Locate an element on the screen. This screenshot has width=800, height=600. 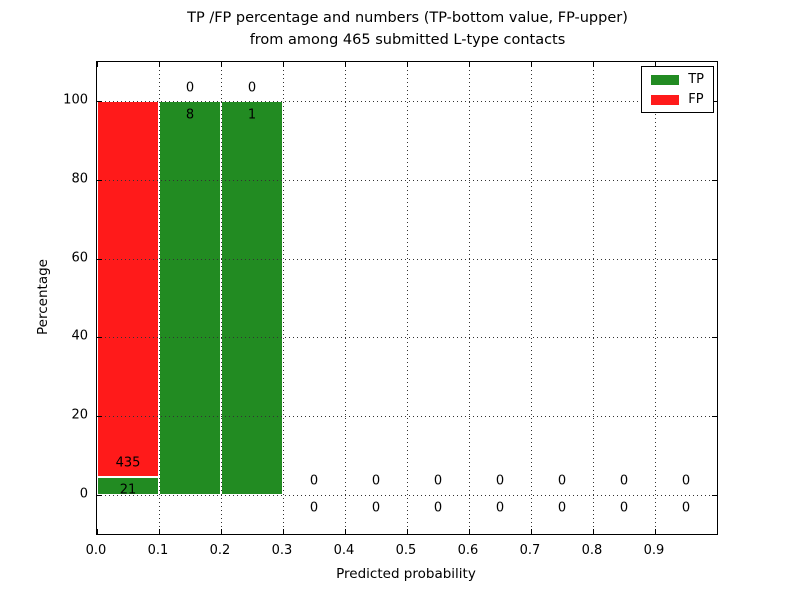
legend: TP FP is located at coordinates (677, 89).